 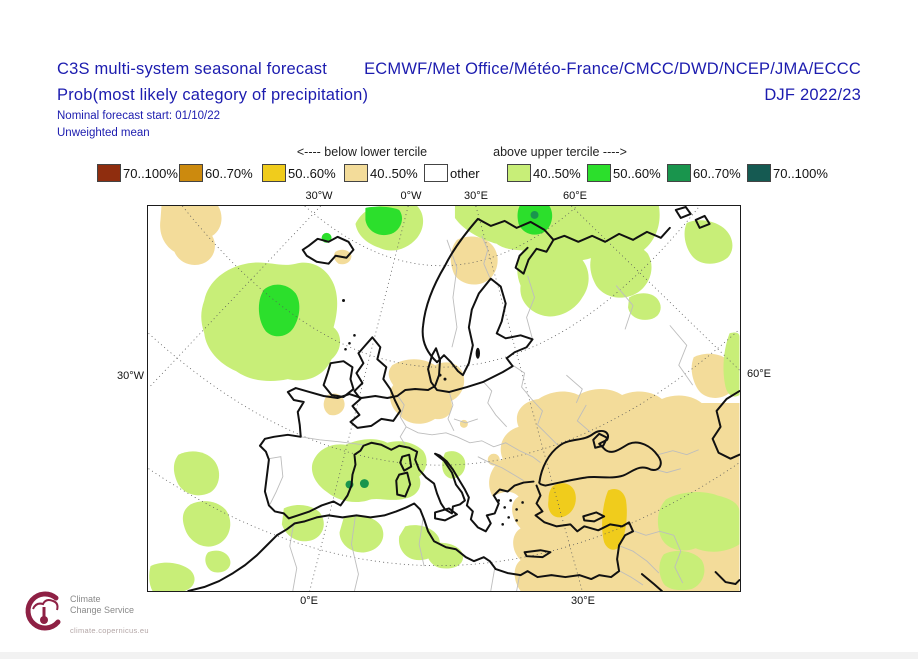 What do you see at coordinates (812, 95) in the screenshot?
I see `season-label: DJF 2022/23` at bounding box center [812, 95].